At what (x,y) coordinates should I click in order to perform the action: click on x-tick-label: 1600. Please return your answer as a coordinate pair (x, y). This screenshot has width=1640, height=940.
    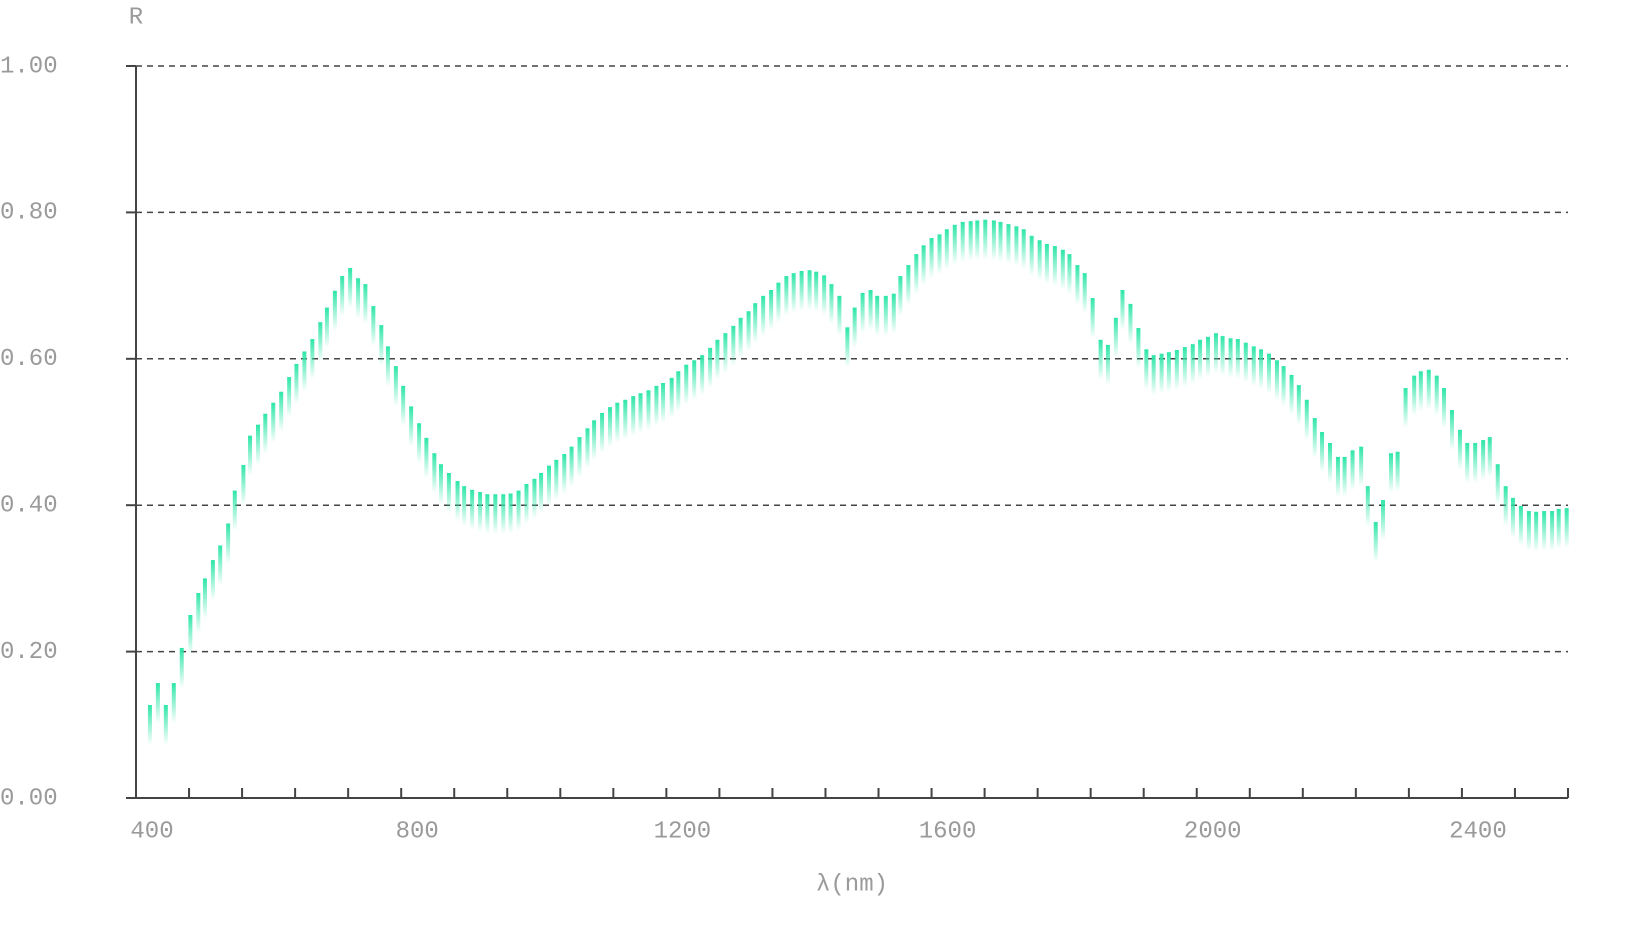
    Looking at the image, I should click on (948, 831).